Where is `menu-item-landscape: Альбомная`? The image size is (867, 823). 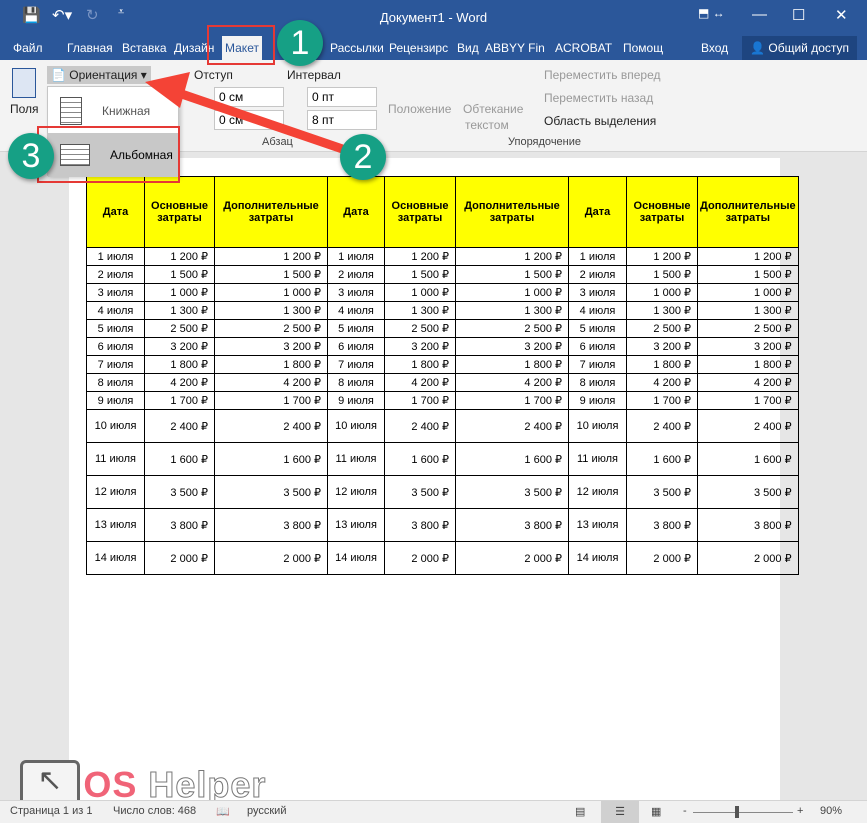
menu-item-landscape: Альбомная is located at coordinates (113, 155).